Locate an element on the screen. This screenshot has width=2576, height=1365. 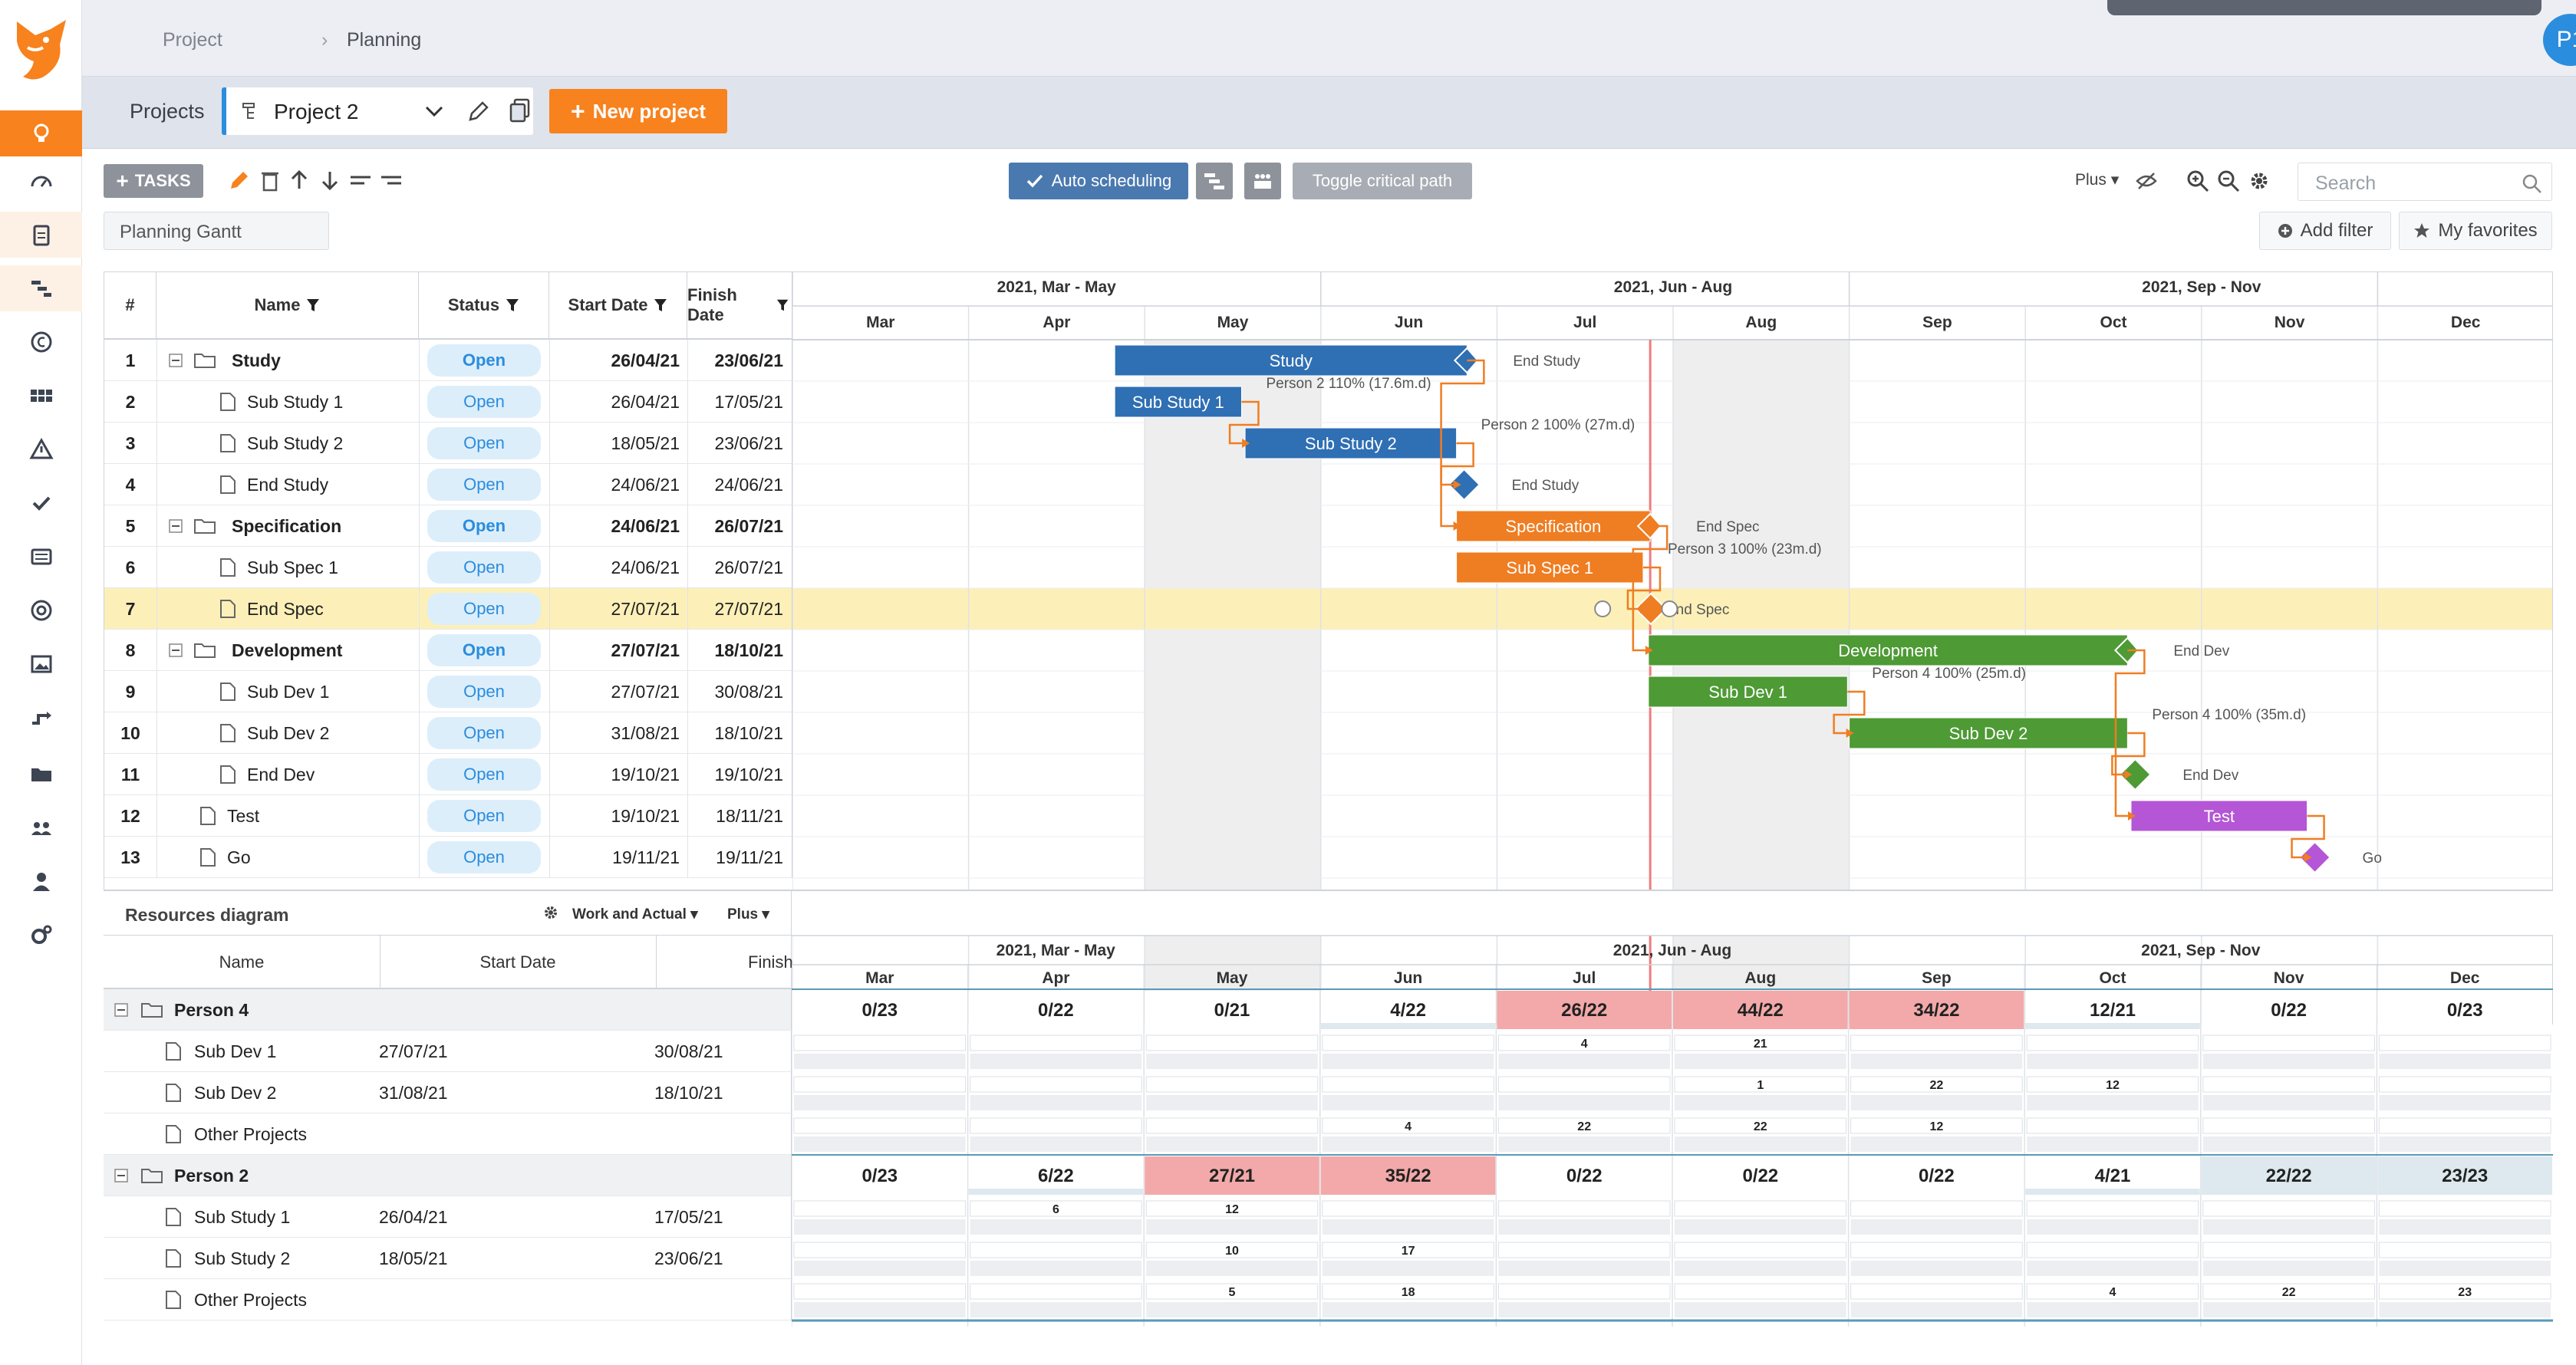
fox-logo-icon is located at coordinates (41, 50).